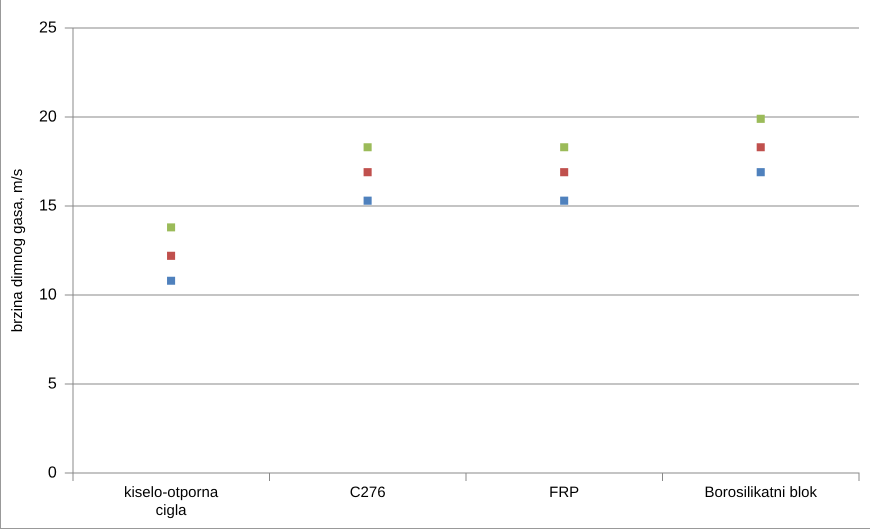 The width and height of the screenshot is (870, 529). I want to click on y-tick-label: 25, so click(48, 27).